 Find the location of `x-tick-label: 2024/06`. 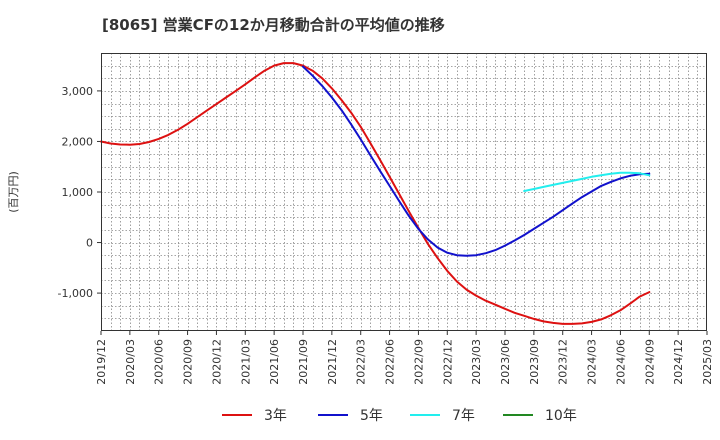

x-tick-label: 2024/06 is located at coordinates (620, 362).